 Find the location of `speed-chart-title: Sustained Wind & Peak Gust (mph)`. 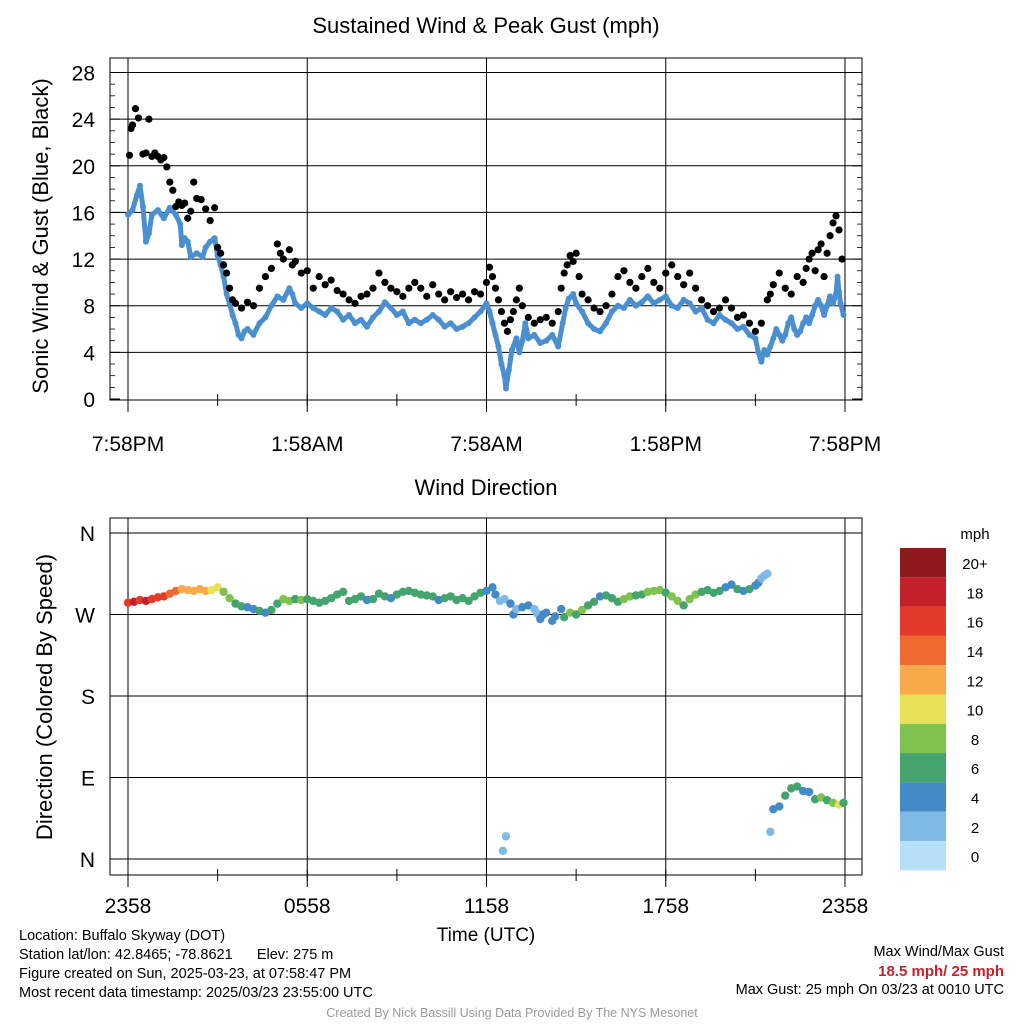

speed-chart-title: Sustained Wind & Peak Gust (mph) is located at coordinates (485, 25).